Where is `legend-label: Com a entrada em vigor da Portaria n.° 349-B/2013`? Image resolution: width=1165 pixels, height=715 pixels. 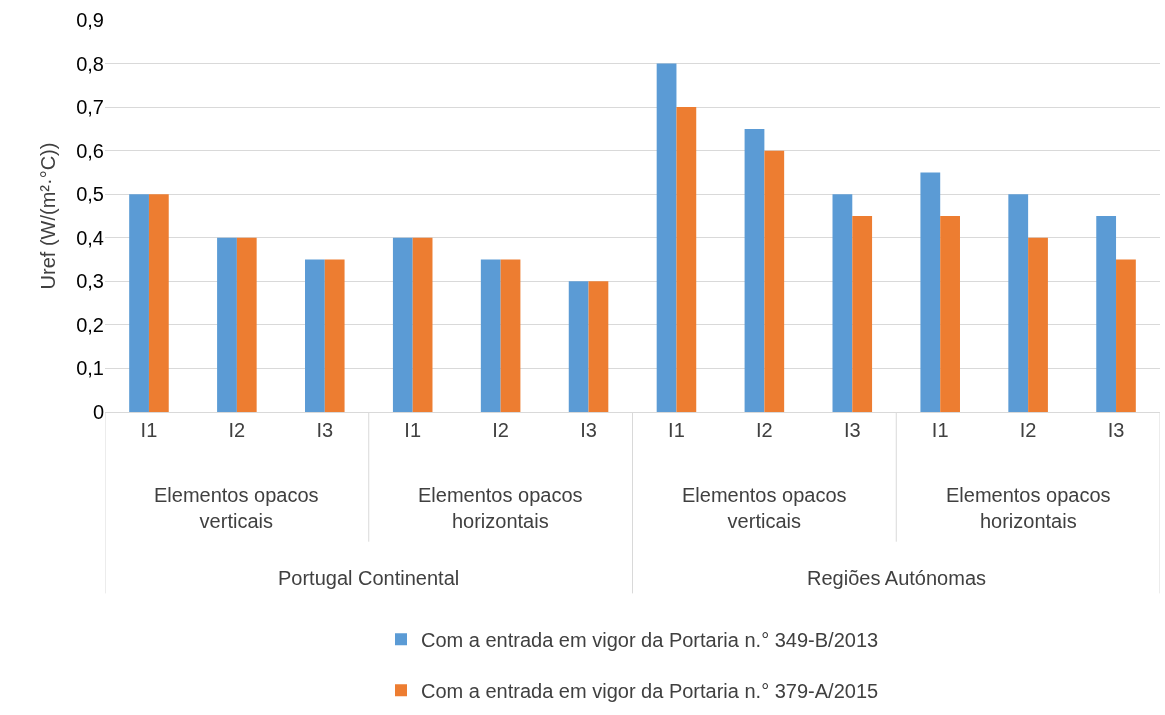 legend-label: Com a entrada em vigor da Portaria n.° 349-B/2013 is located at coordinates (650, 640).